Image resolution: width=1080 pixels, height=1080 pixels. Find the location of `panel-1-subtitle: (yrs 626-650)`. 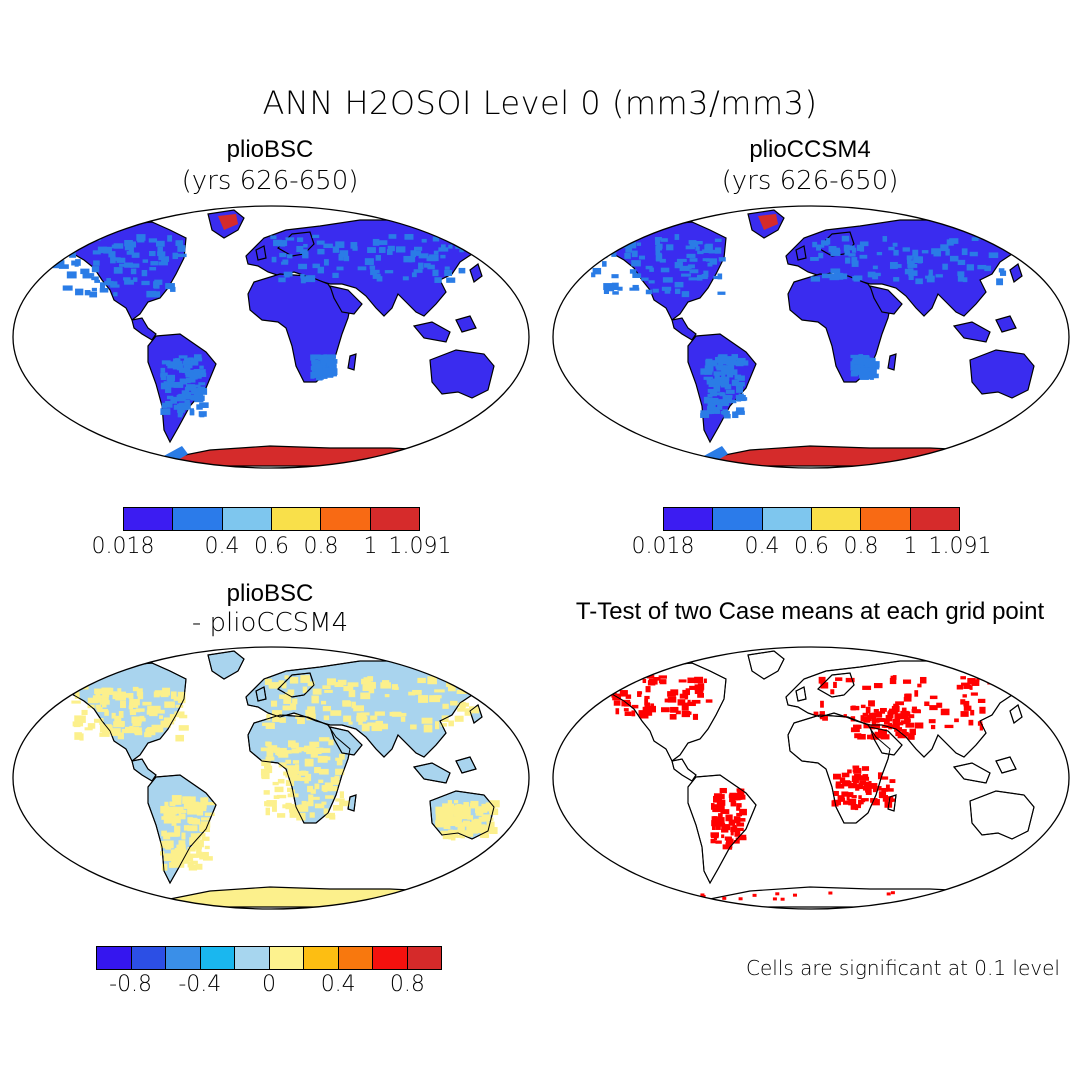

panel-1-subtitle: (yrs 626-650) is located at coordinates (270, 181).